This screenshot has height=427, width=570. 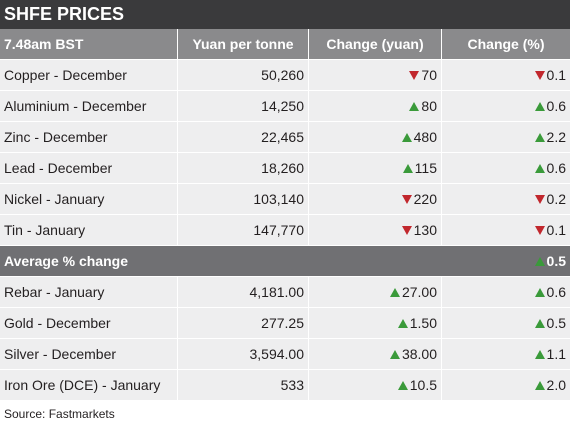 What do you see at coordinates (506, 44) in the screenshot?
I see `header-change-pct: Change (%)` at bounding box center [506, 44].